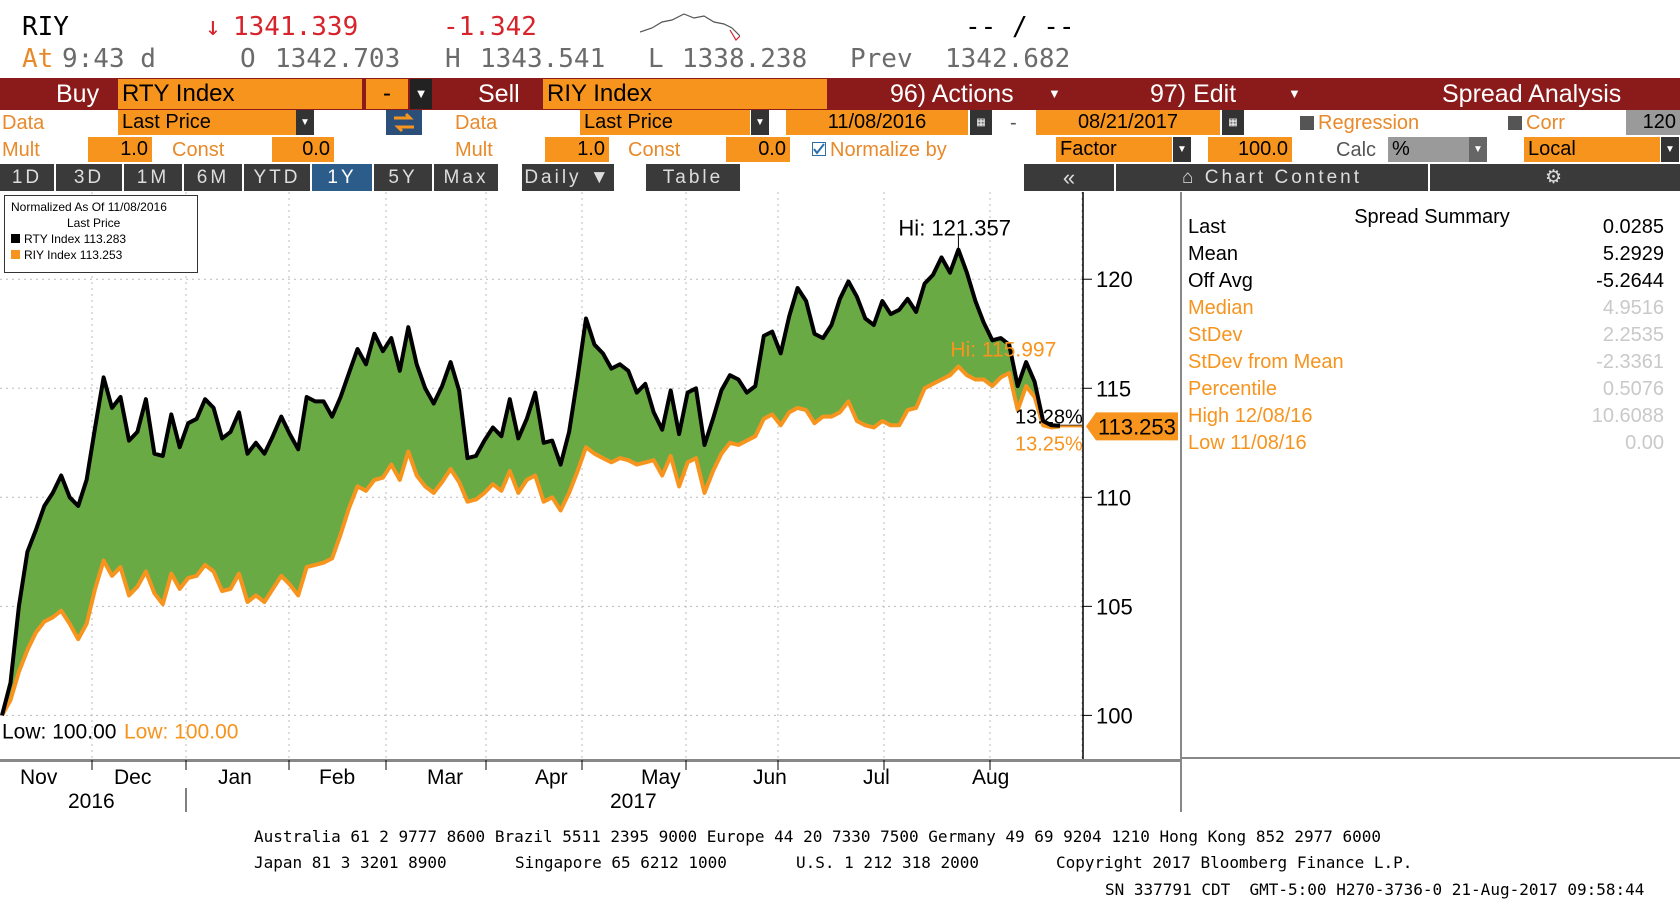  Describe the element at coordinates (78, 94) in the screenshot. I see `buy-label: Buy` at that location.